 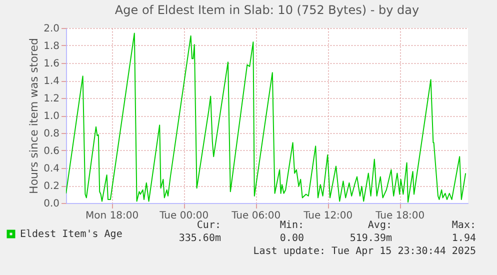 What do you see at coordinates (52, 64) in the screenshot?
I see `y-tick-label: 1.6` at bounding box center [52, 64].